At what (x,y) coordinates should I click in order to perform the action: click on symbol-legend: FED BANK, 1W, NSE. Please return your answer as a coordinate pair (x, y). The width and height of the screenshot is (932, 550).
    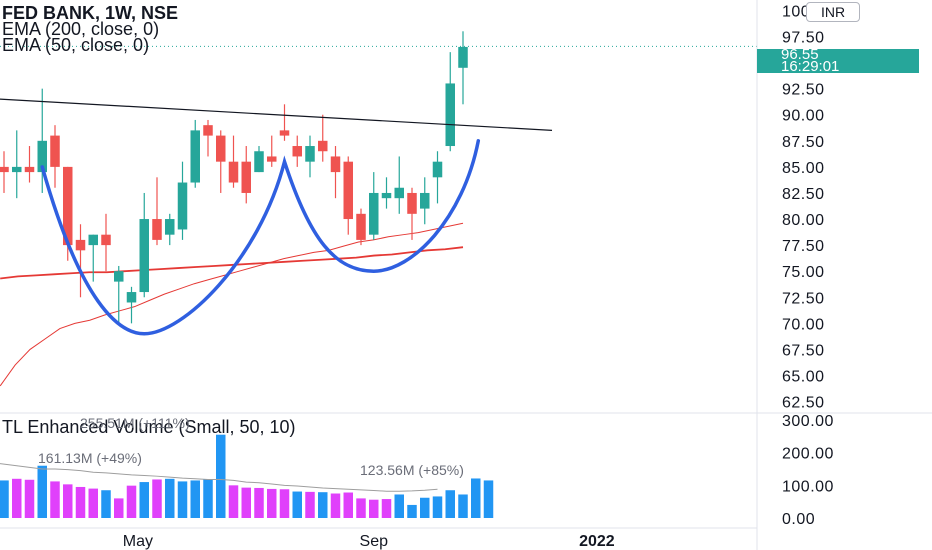
    Looking at the image, I should click on (90, 13).